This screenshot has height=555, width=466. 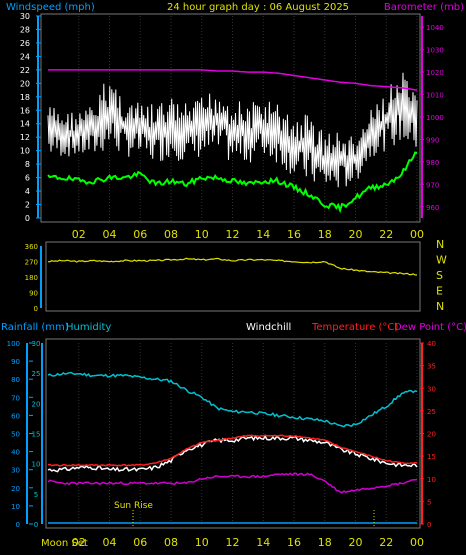 I want to click on wind-average-series, so click(x=232, y=182).